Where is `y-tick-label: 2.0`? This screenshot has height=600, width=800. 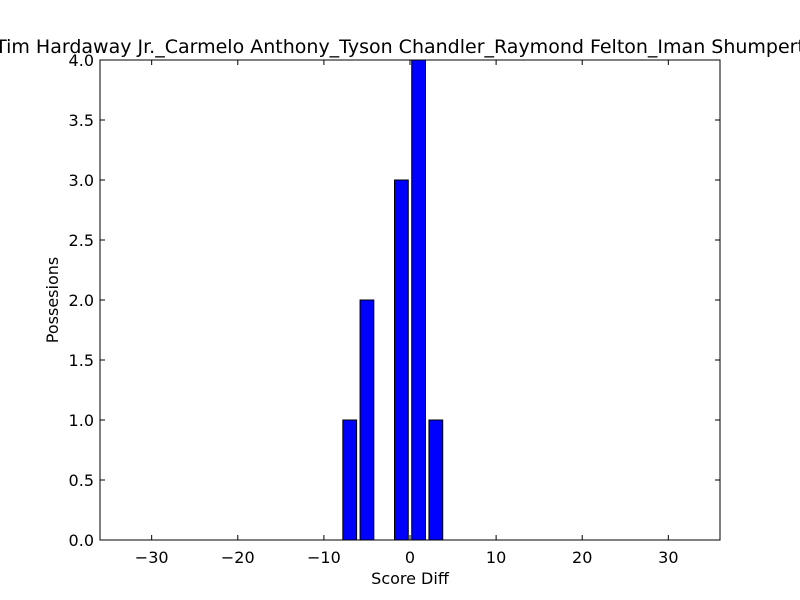
y-tick-label: 2.0 is located at coordinates (81, 300).